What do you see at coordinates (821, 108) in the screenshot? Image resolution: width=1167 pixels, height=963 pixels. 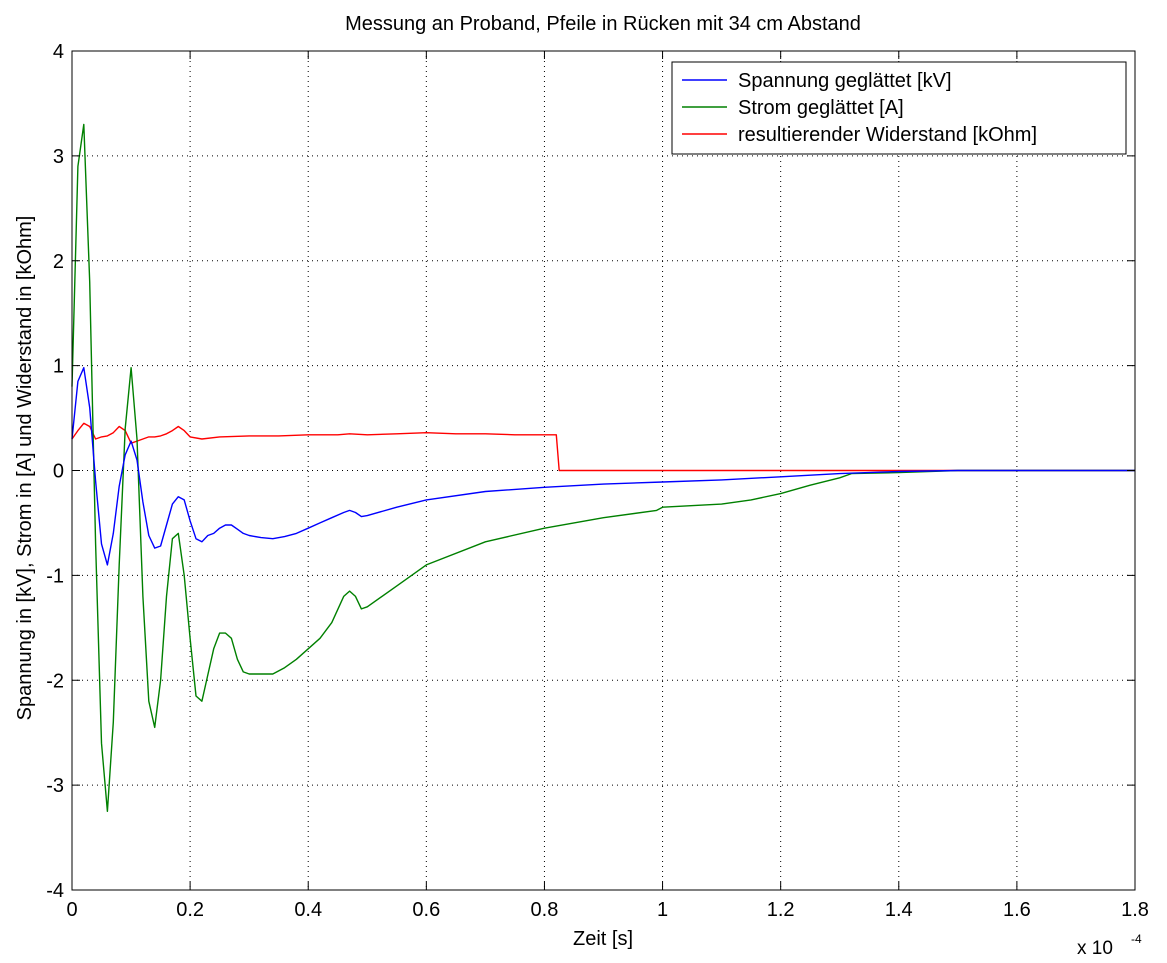 I see `legend-label: Strom geglättet [A]` at bounding box center [821, 108].